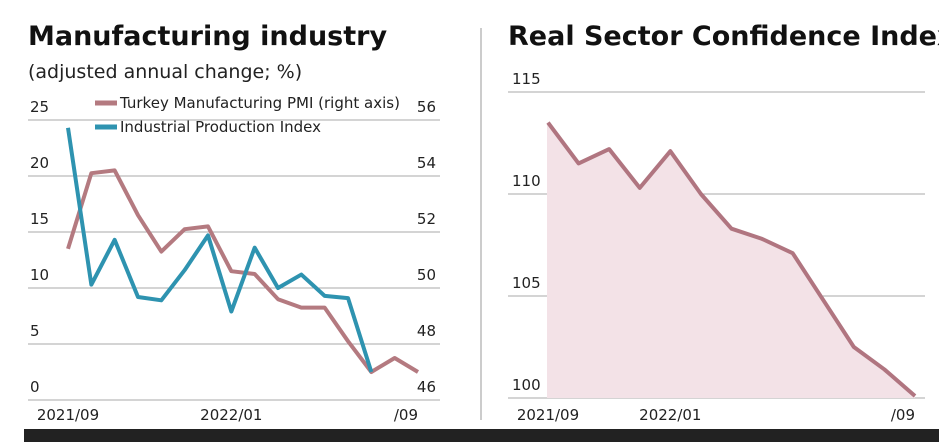 Image resolution: width=939 pixels, height=442 pixels. Describe the element at coordinates (259, 103) in the screenshot. I see `legend-label: Turkey Manufacturing PMI (right axis)` at that location.